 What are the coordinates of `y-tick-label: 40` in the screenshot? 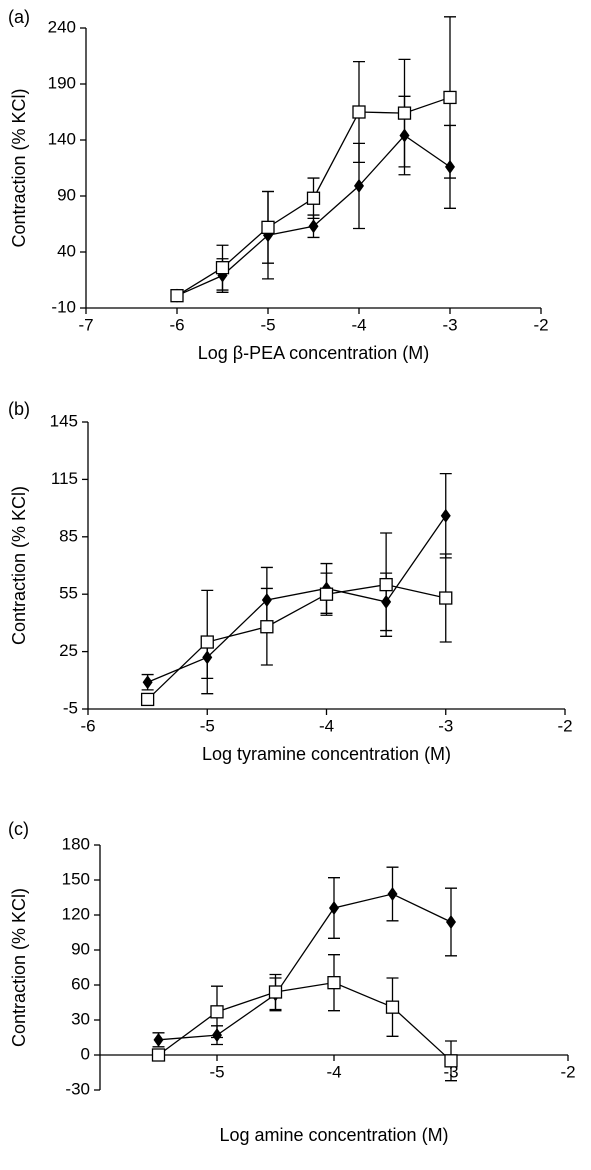 It's located at (66, 250).